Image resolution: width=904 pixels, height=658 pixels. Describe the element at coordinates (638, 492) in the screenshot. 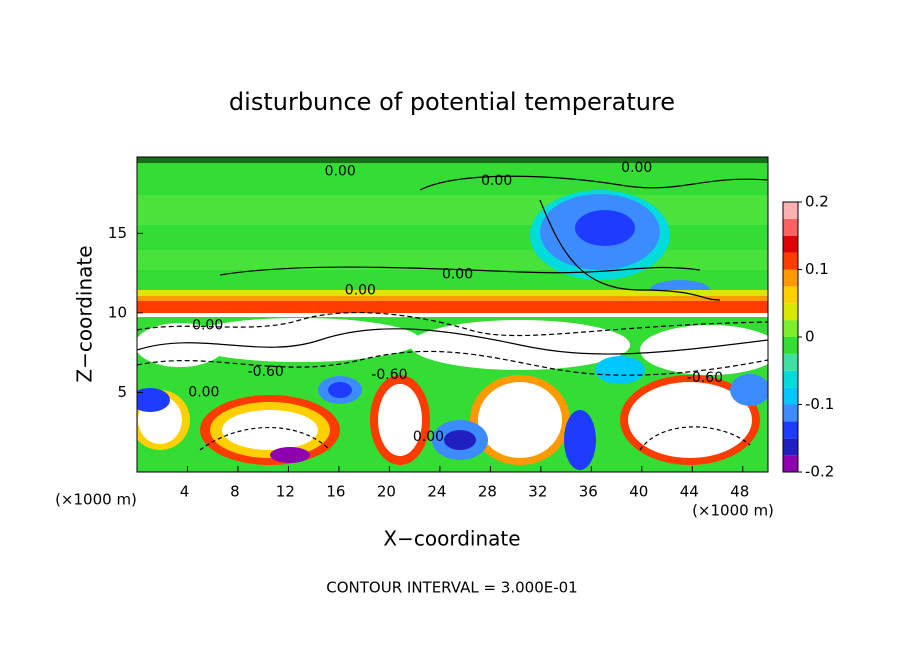

I see `x-tick-label: 40` at that location.